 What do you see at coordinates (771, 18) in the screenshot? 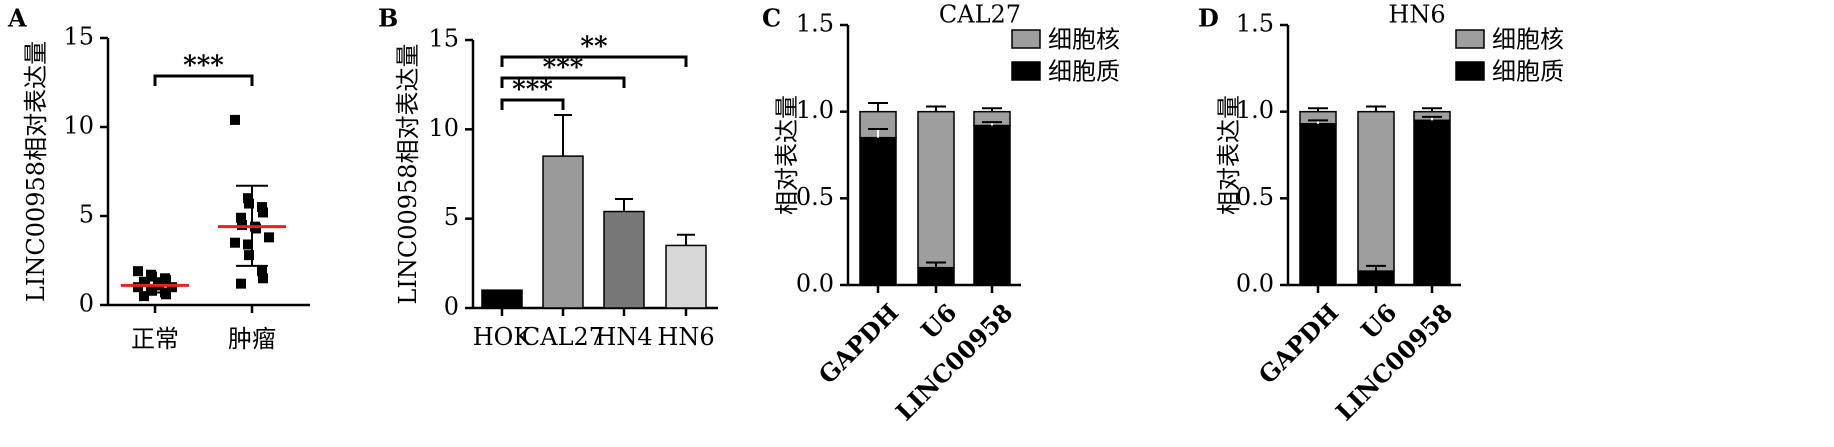
I see `panel-letter-c: C` at bounding box center [771, 18].